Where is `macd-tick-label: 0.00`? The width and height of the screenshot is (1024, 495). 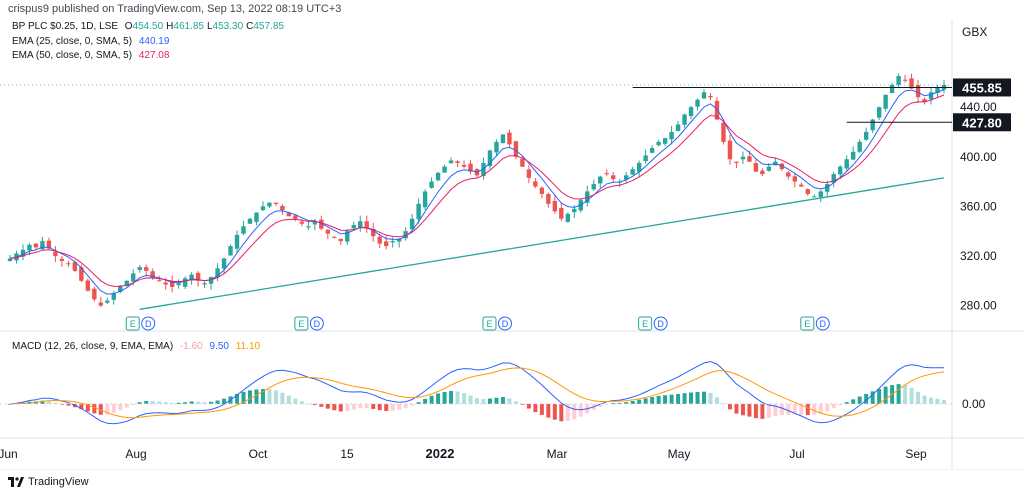 macd-tick-label: 0.00 is located at coordinates (974, 404).